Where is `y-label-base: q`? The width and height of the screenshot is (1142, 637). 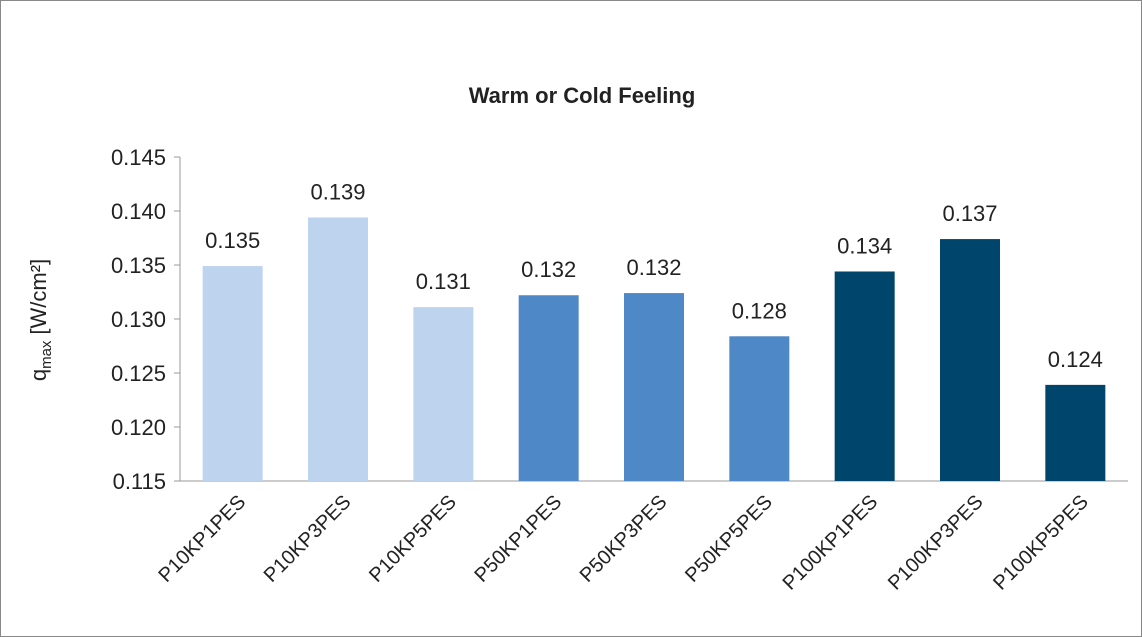 y-label-base: q is located at coordinates (38, 375).